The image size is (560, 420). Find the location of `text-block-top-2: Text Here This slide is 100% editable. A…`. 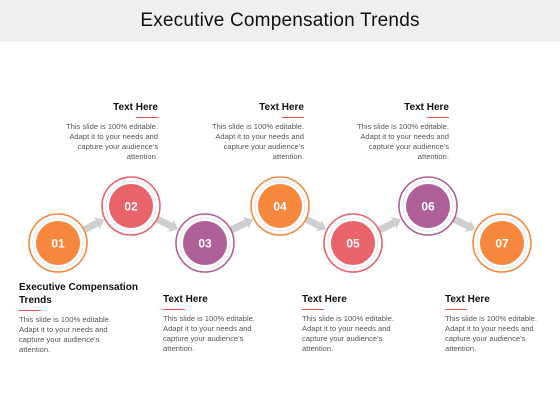

text-block-top-2: Text Here This slide is 100% editable. A… is located at coordinates (256, 131).